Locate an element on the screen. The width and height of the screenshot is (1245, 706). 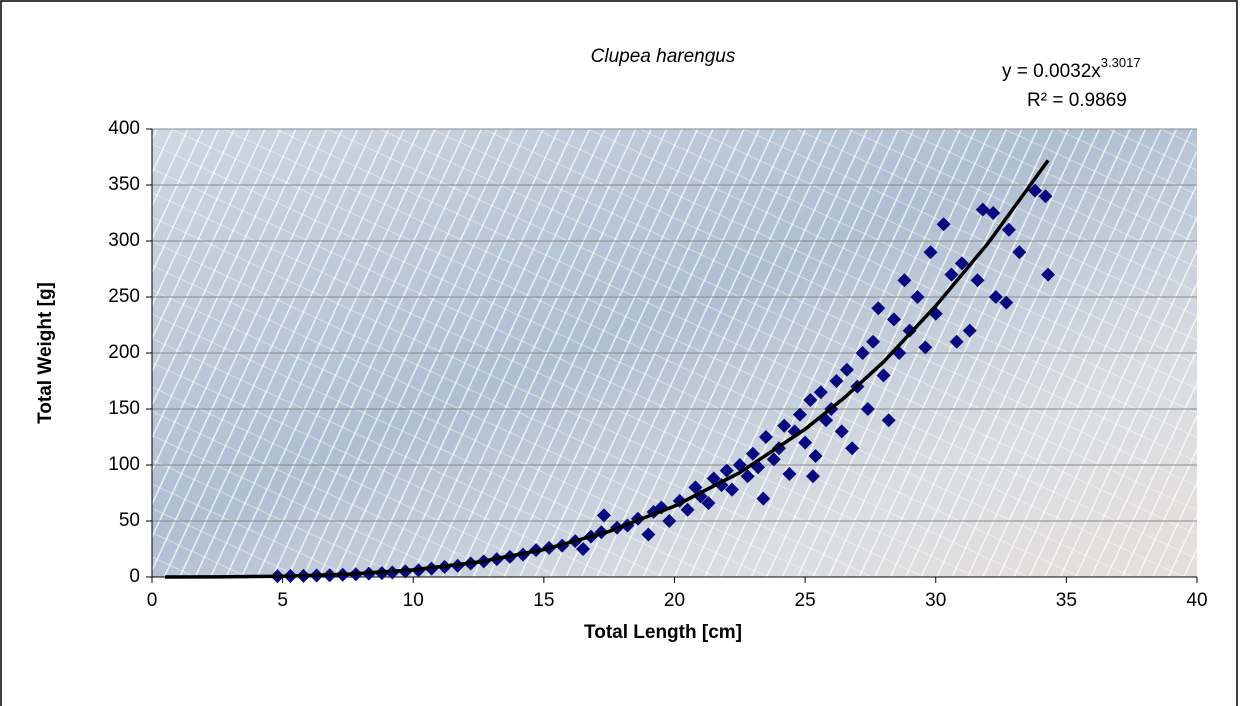
y-tick-label: 200 is located at coordinates (124, 352).